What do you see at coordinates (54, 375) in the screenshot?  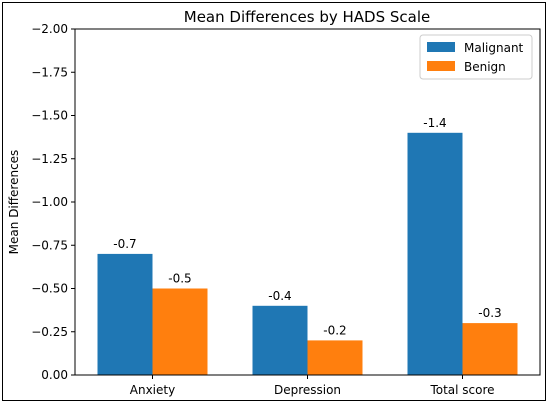 I see `y-tick-label: 0.00` at bounding box center [54, 375].